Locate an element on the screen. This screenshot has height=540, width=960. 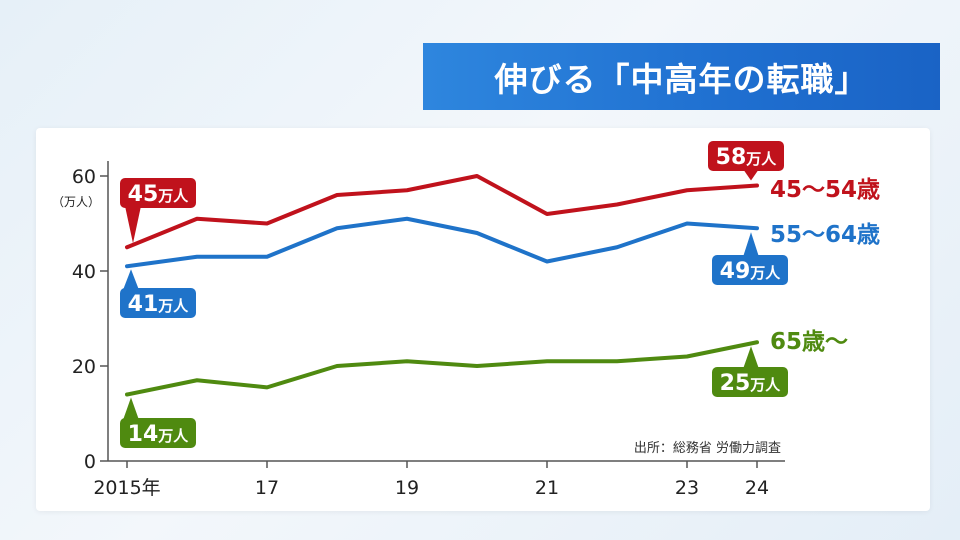
data-label: 41万人 is located at coordinates (159, 304).